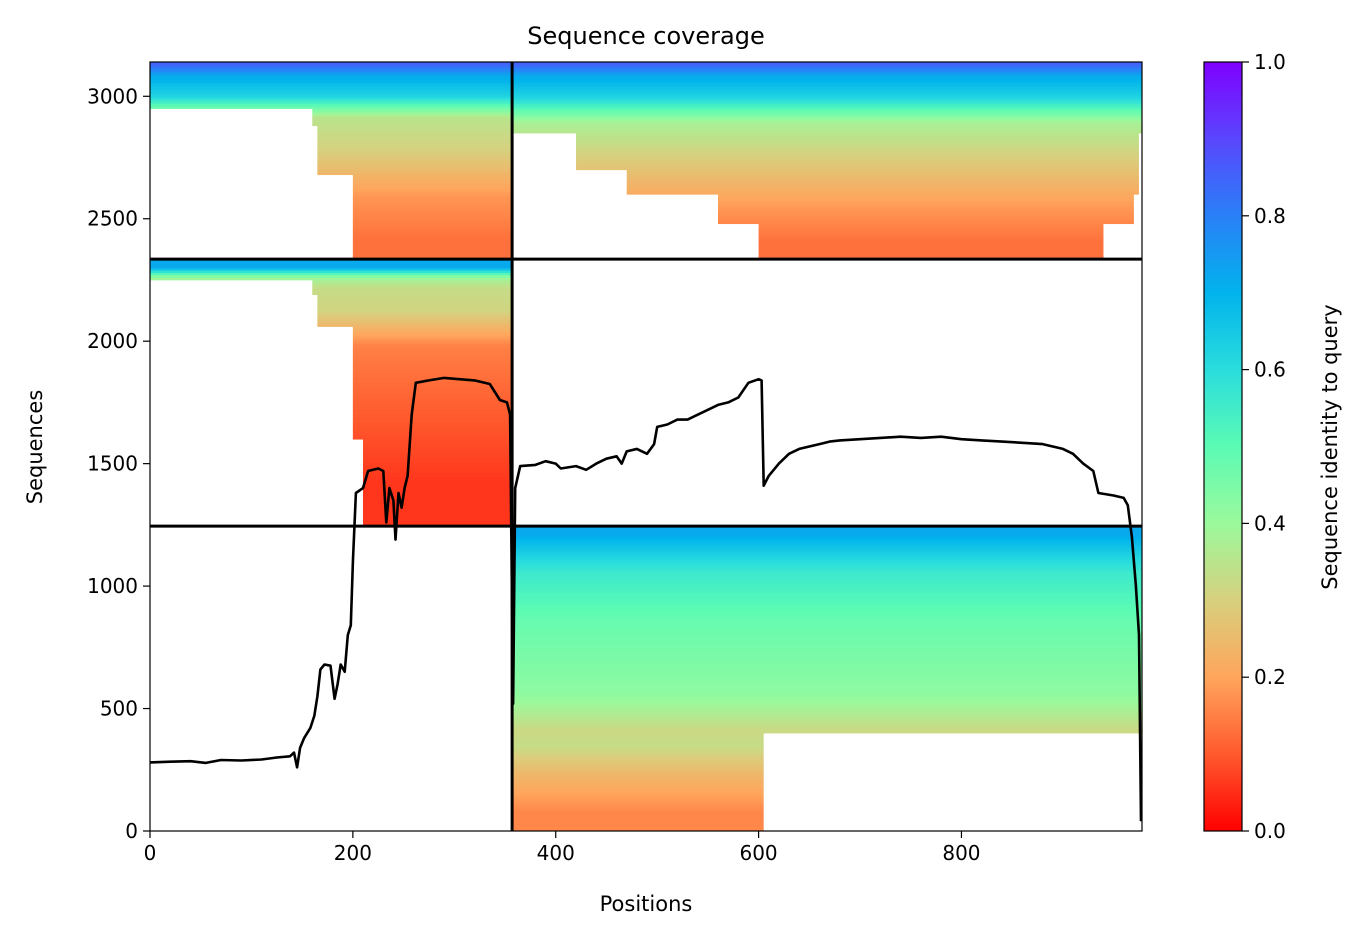 Image resolution: width=1364 pixels, height=939 pixels. I want to click on colorbar-tick-label: 0.6, so click(1270, 370).